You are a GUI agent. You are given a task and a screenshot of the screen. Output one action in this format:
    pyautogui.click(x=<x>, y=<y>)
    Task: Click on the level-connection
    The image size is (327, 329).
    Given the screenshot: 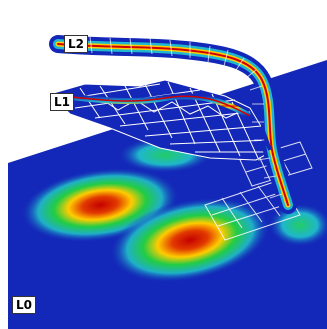 What is the action you would take?
    pyautogui.click(x=266, y=139)
    